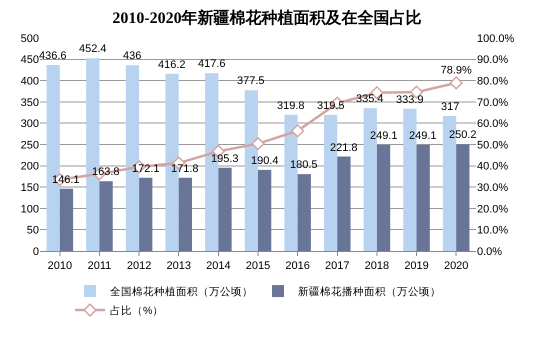 The height and width of the screenshot is (337, 534). What do you see at coordinates (492, 230) in the screenshot?
I see `y2-tick-label: 10.0%` at bounding box center [492, 230].